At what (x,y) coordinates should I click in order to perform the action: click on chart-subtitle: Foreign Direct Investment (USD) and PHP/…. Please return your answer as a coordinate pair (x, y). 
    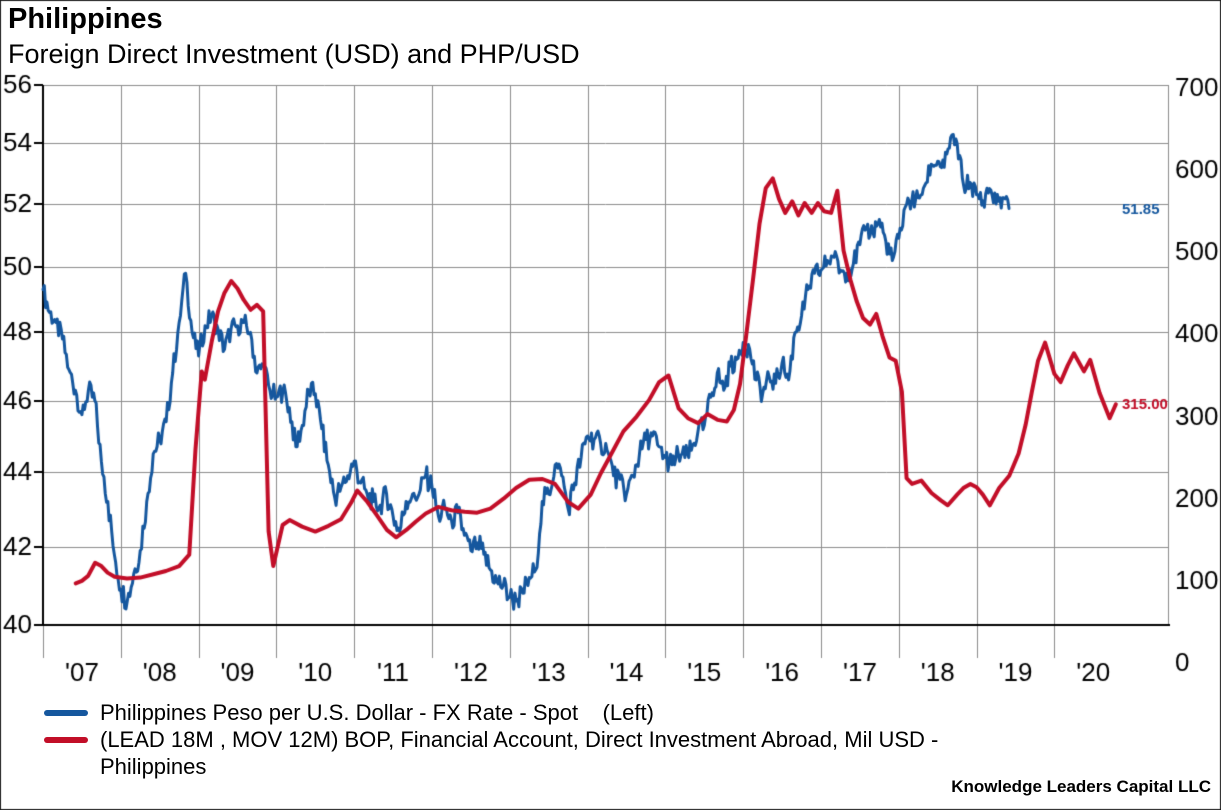
    Looking at the image, I should click on (294, 54).